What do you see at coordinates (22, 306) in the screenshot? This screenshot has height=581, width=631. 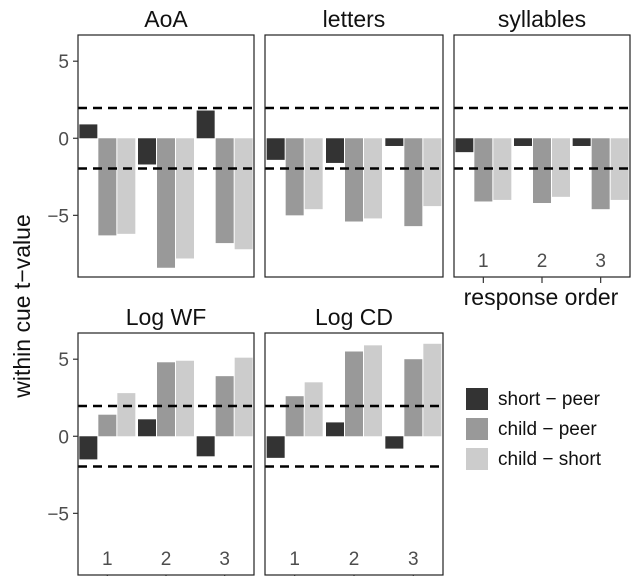 I see `y-axis-label: within cue t−value` at bounding box center [22, 306].